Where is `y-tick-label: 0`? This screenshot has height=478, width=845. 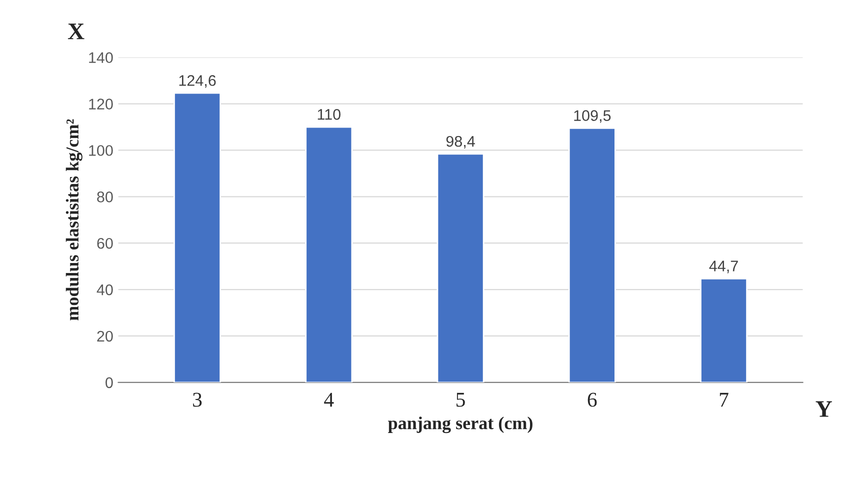
y-tick-label: 0 is located at coordinates (109, 382).